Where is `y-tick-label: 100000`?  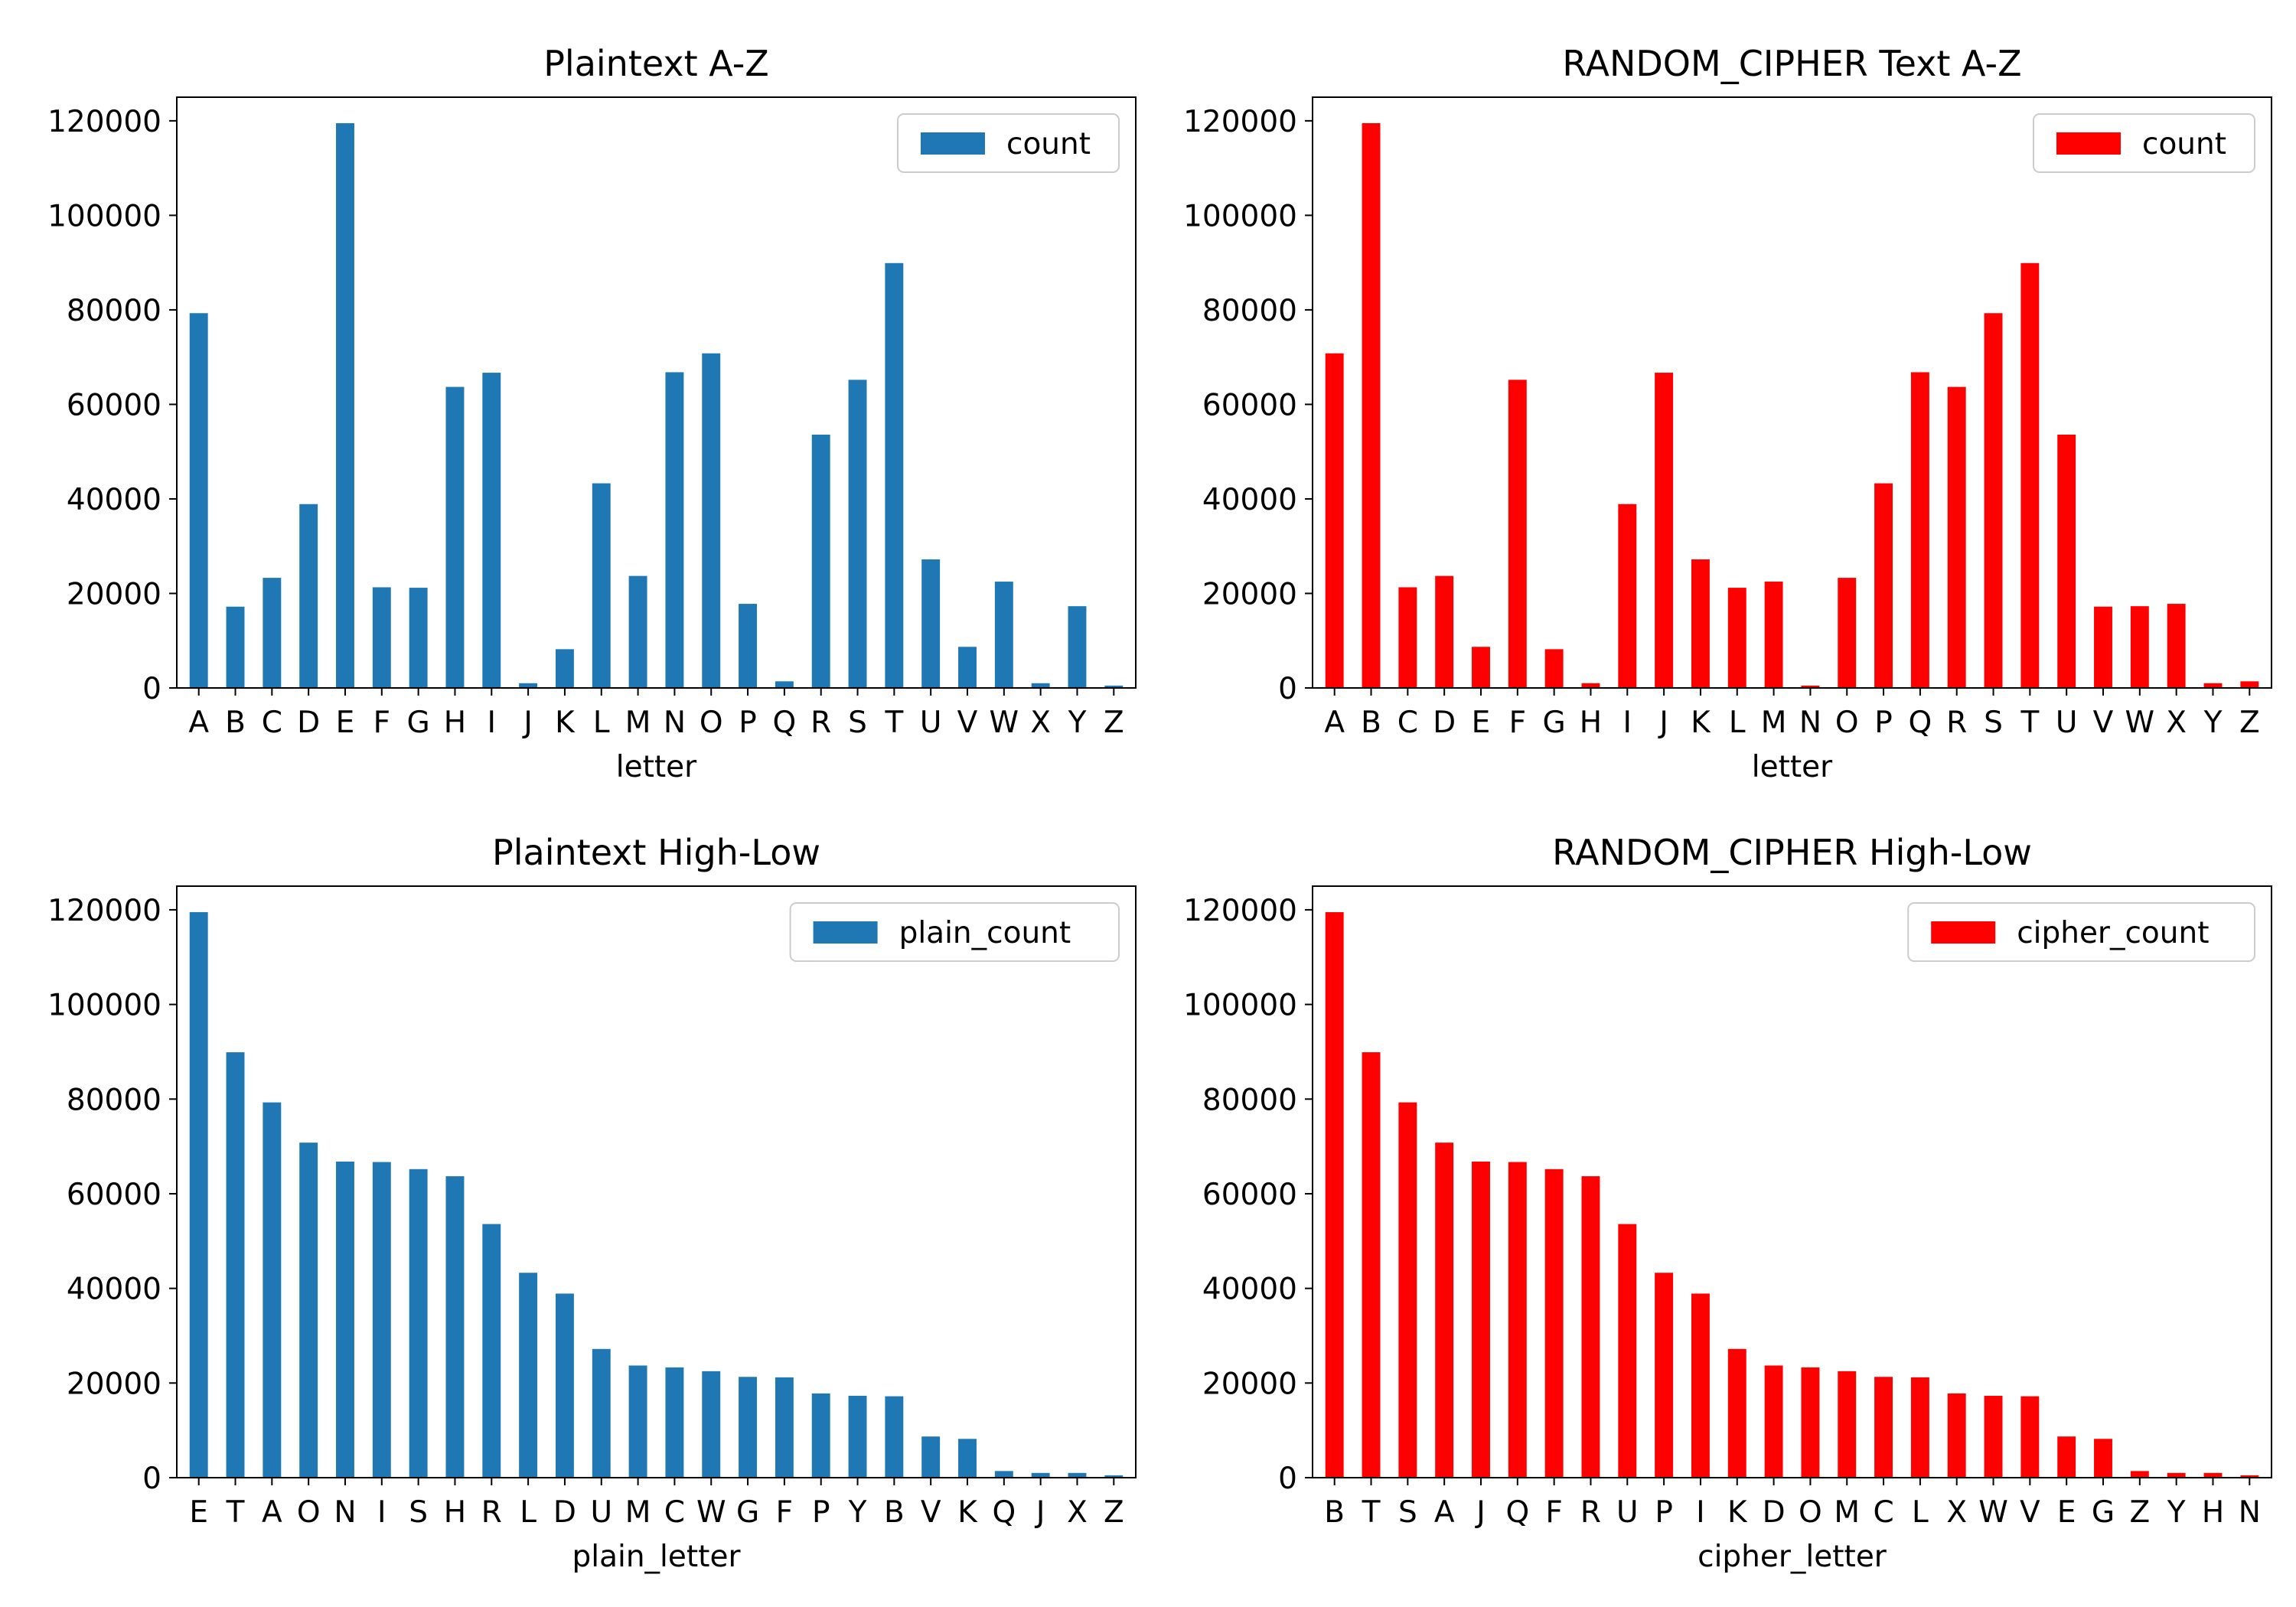
y-tick-label: 100000 is located at coordinates (104, 1006).